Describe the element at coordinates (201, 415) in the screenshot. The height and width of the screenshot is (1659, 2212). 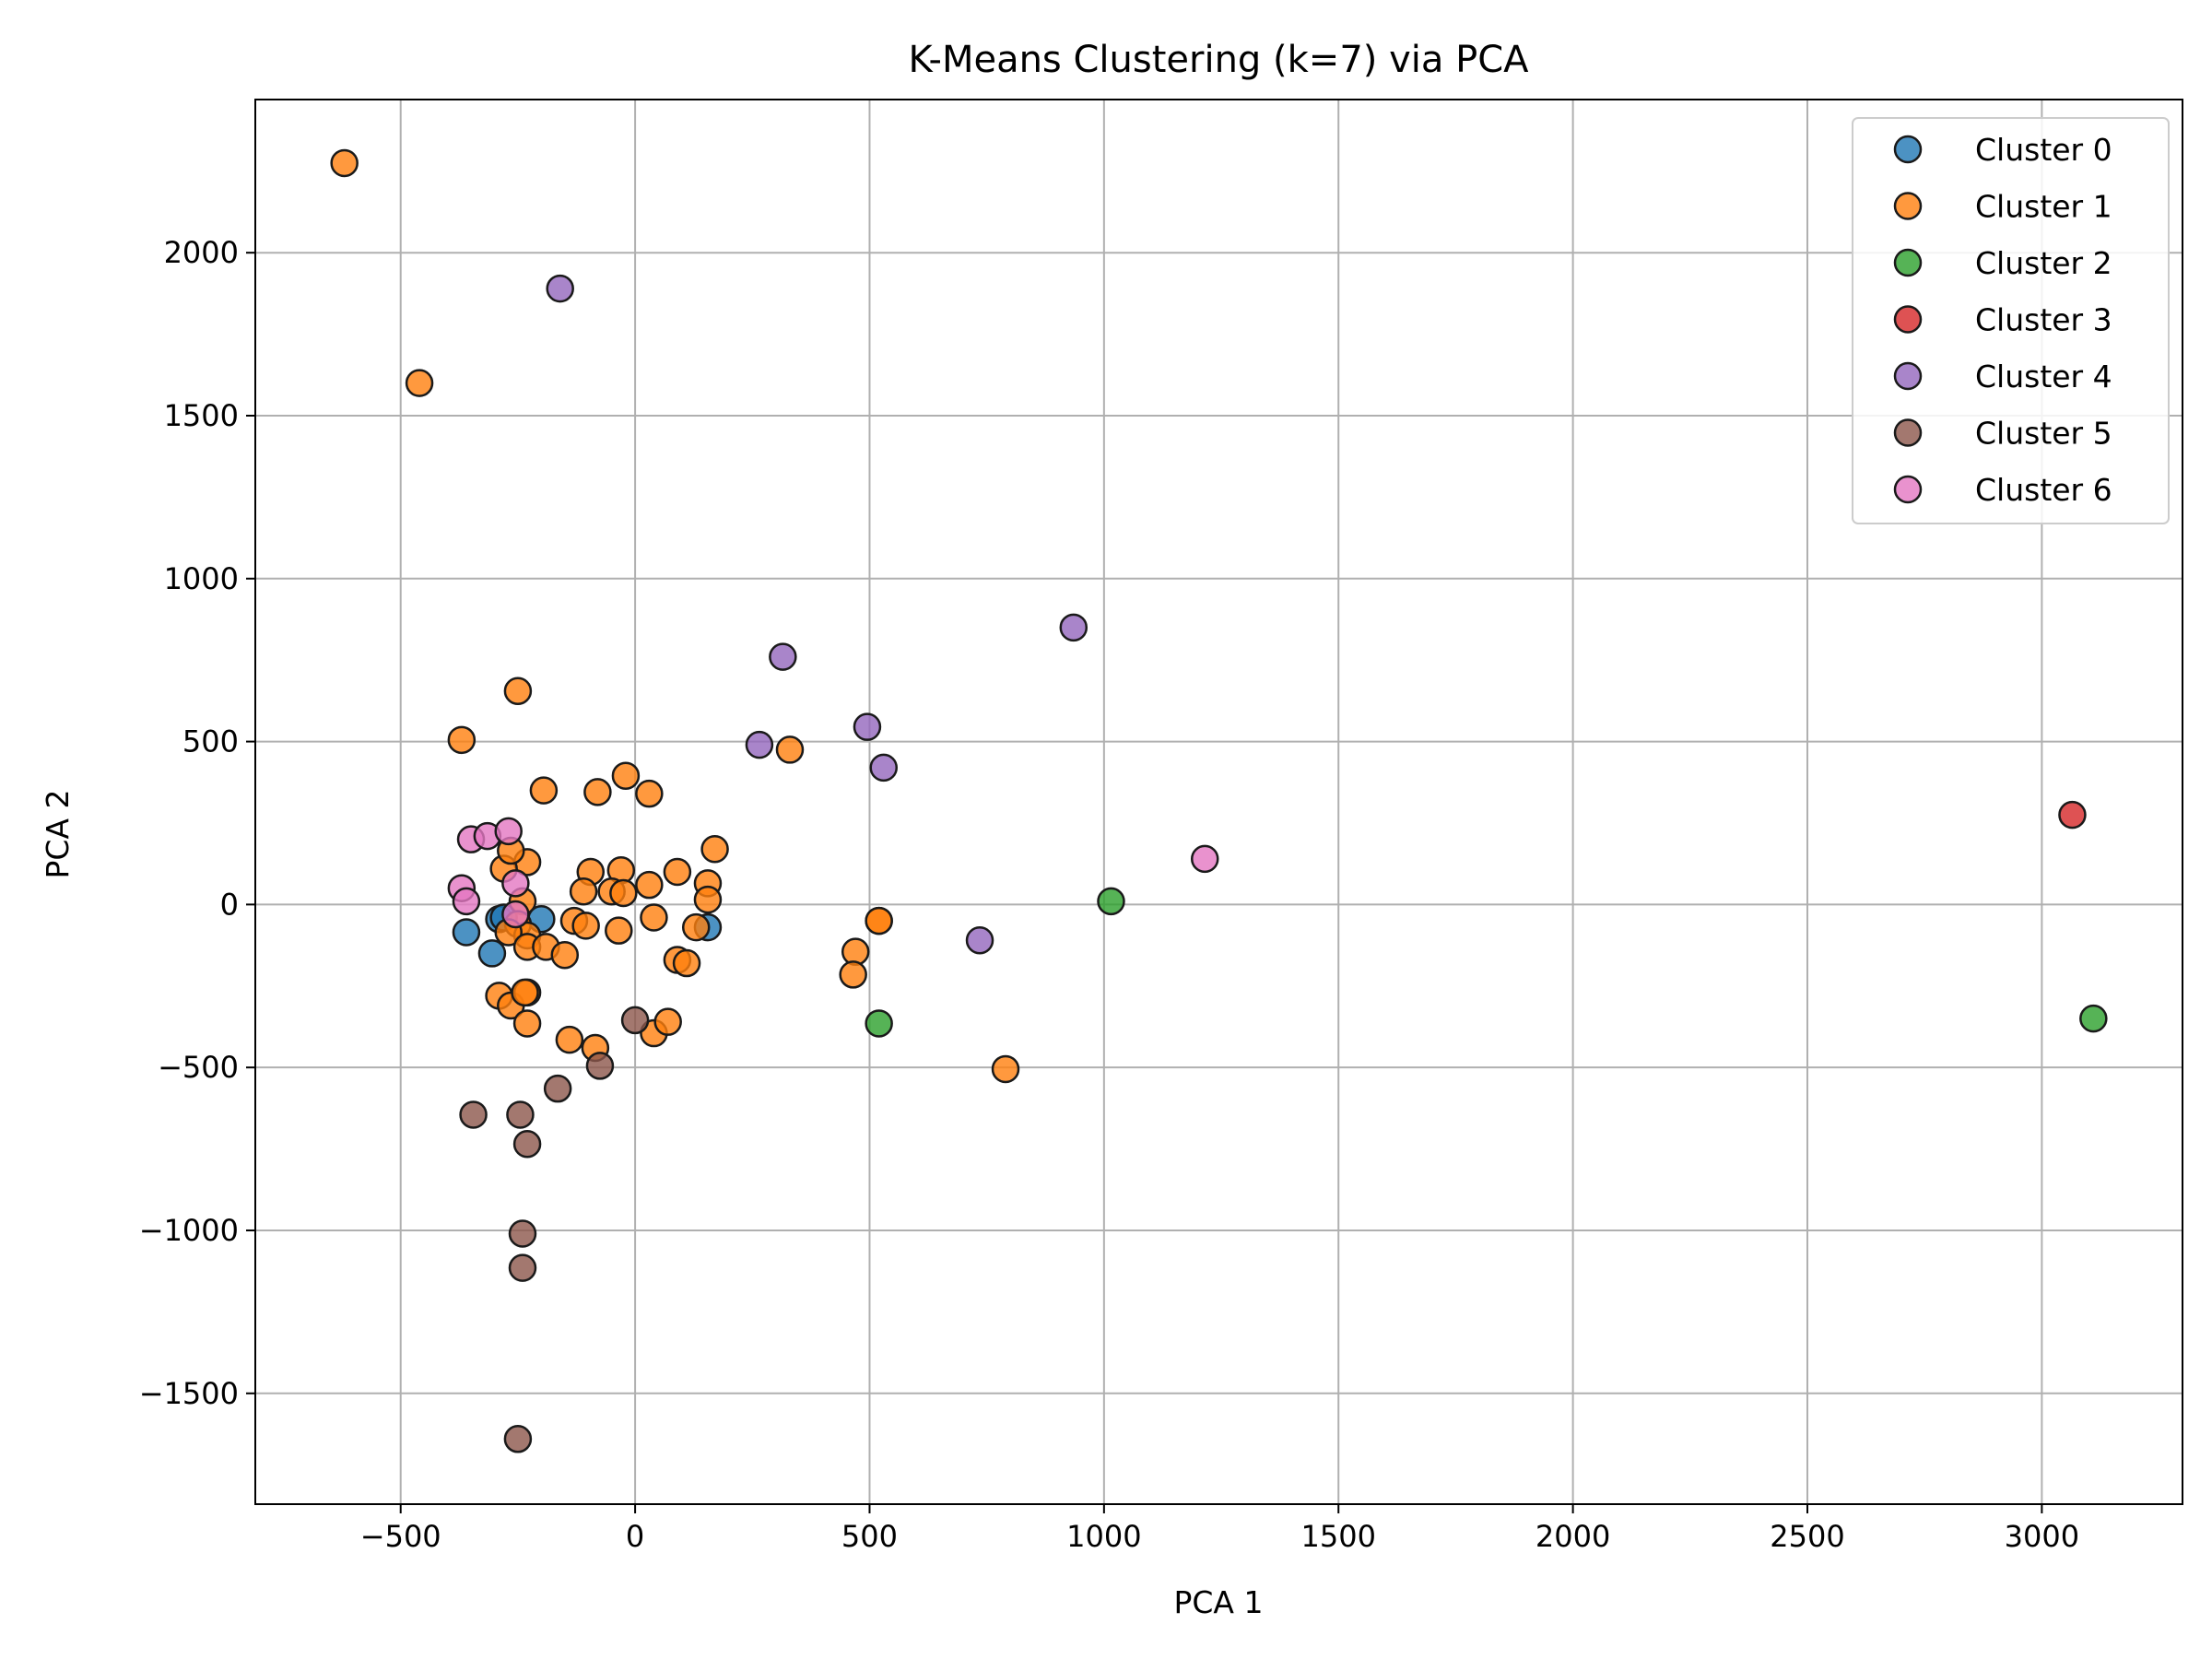
I see `y-tick-label: 1500` at that location.